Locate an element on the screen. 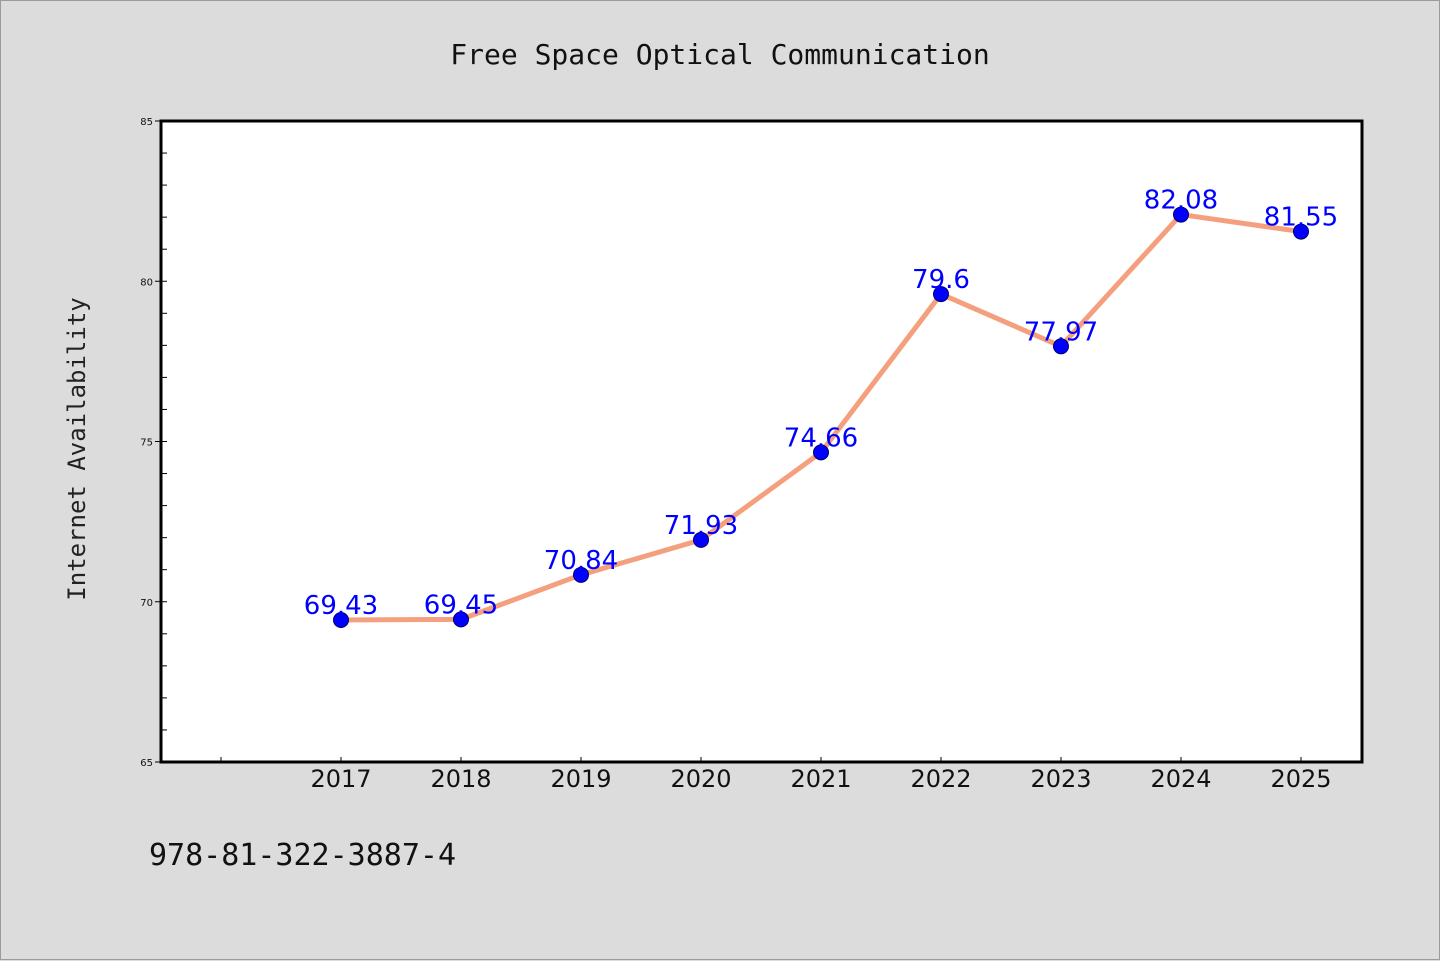 Image resolution: width=1440 pixels, height=961 pixels. x-tick-label: 2024 is located at coordinates (1180, 779).